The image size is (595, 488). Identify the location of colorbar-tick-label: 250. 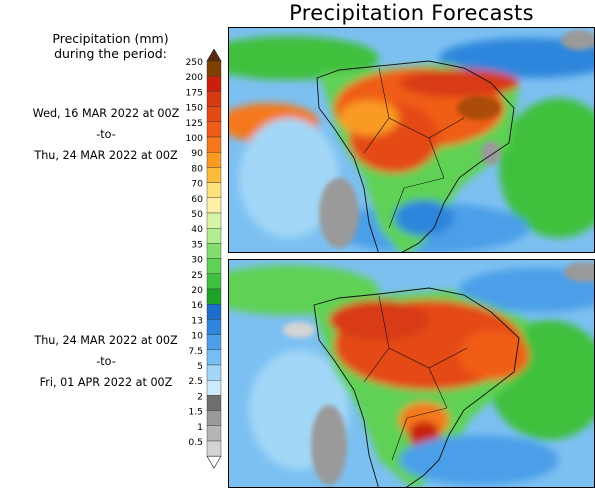
(194, 62).